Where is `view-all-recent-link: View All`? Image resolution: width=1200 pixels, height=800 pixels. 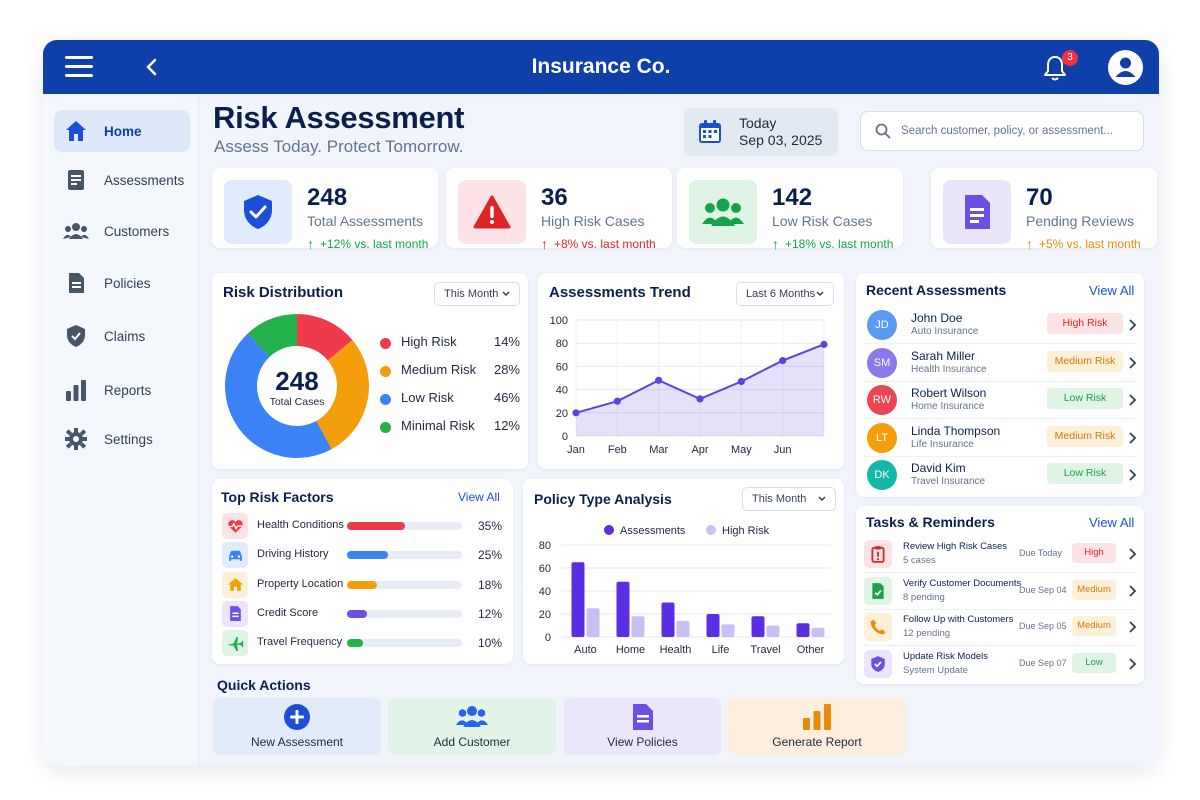
view-all-recent-link: View All is located at coordinates (1112, 290).